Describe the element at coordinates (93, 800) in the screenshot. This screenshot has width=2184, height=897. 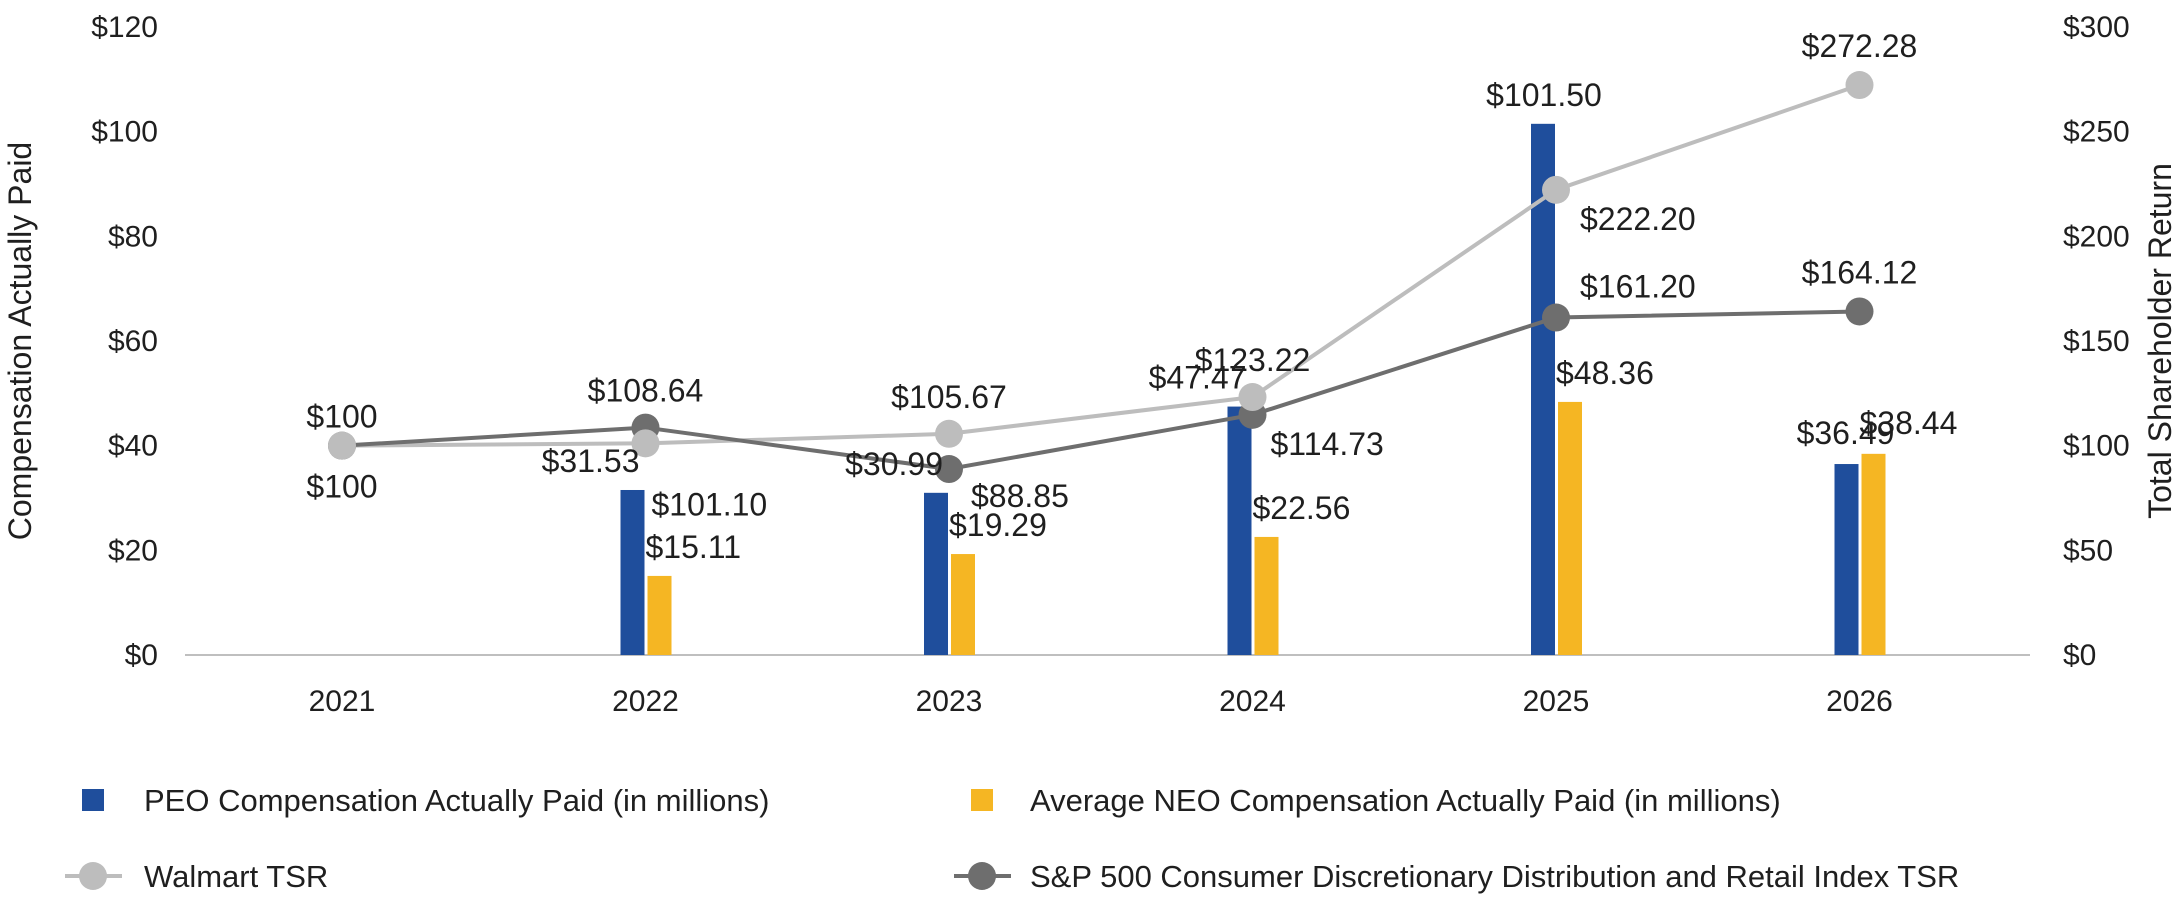
I see `legend-swatch-peo` at that location.